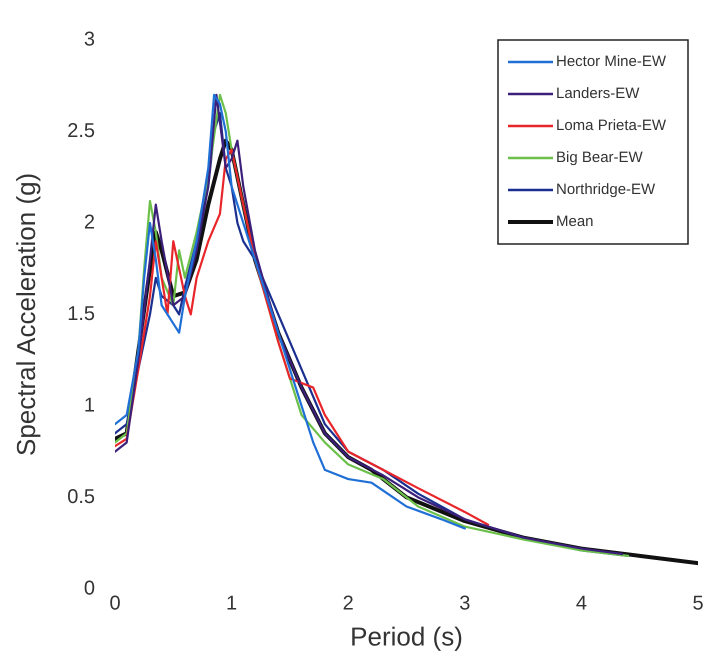 The height and width of the screenshot is (672, 717). What do you see at coordinates (698, 603) in the screenshot?
I see `x-tick-label: 5` at bounding box center [698, 603].